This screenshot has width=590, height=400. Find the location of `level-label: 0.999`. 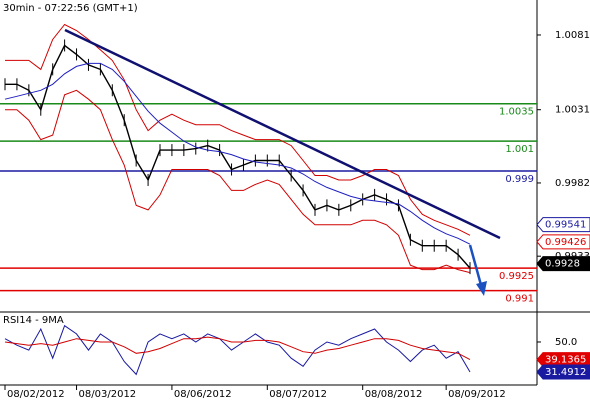

level-label: 0.999 is located at coordinates (519, 179).